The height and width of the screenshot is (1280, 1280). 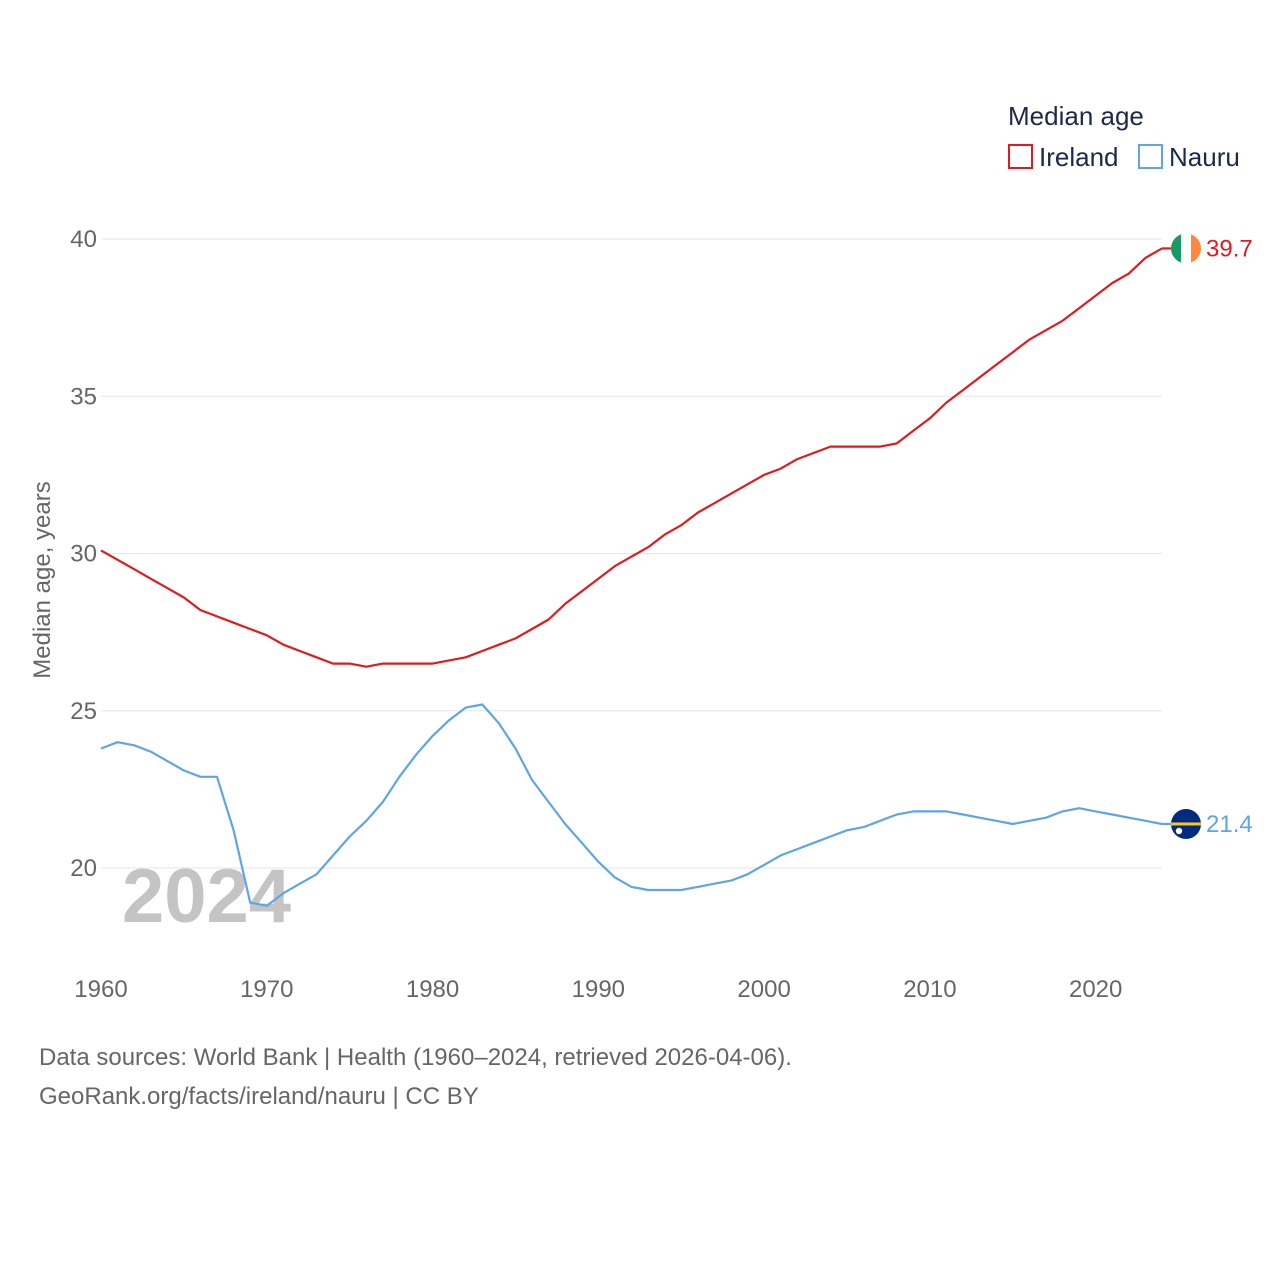 I want to click on x-tick-1990: 1990, so click(x=598, y=989).